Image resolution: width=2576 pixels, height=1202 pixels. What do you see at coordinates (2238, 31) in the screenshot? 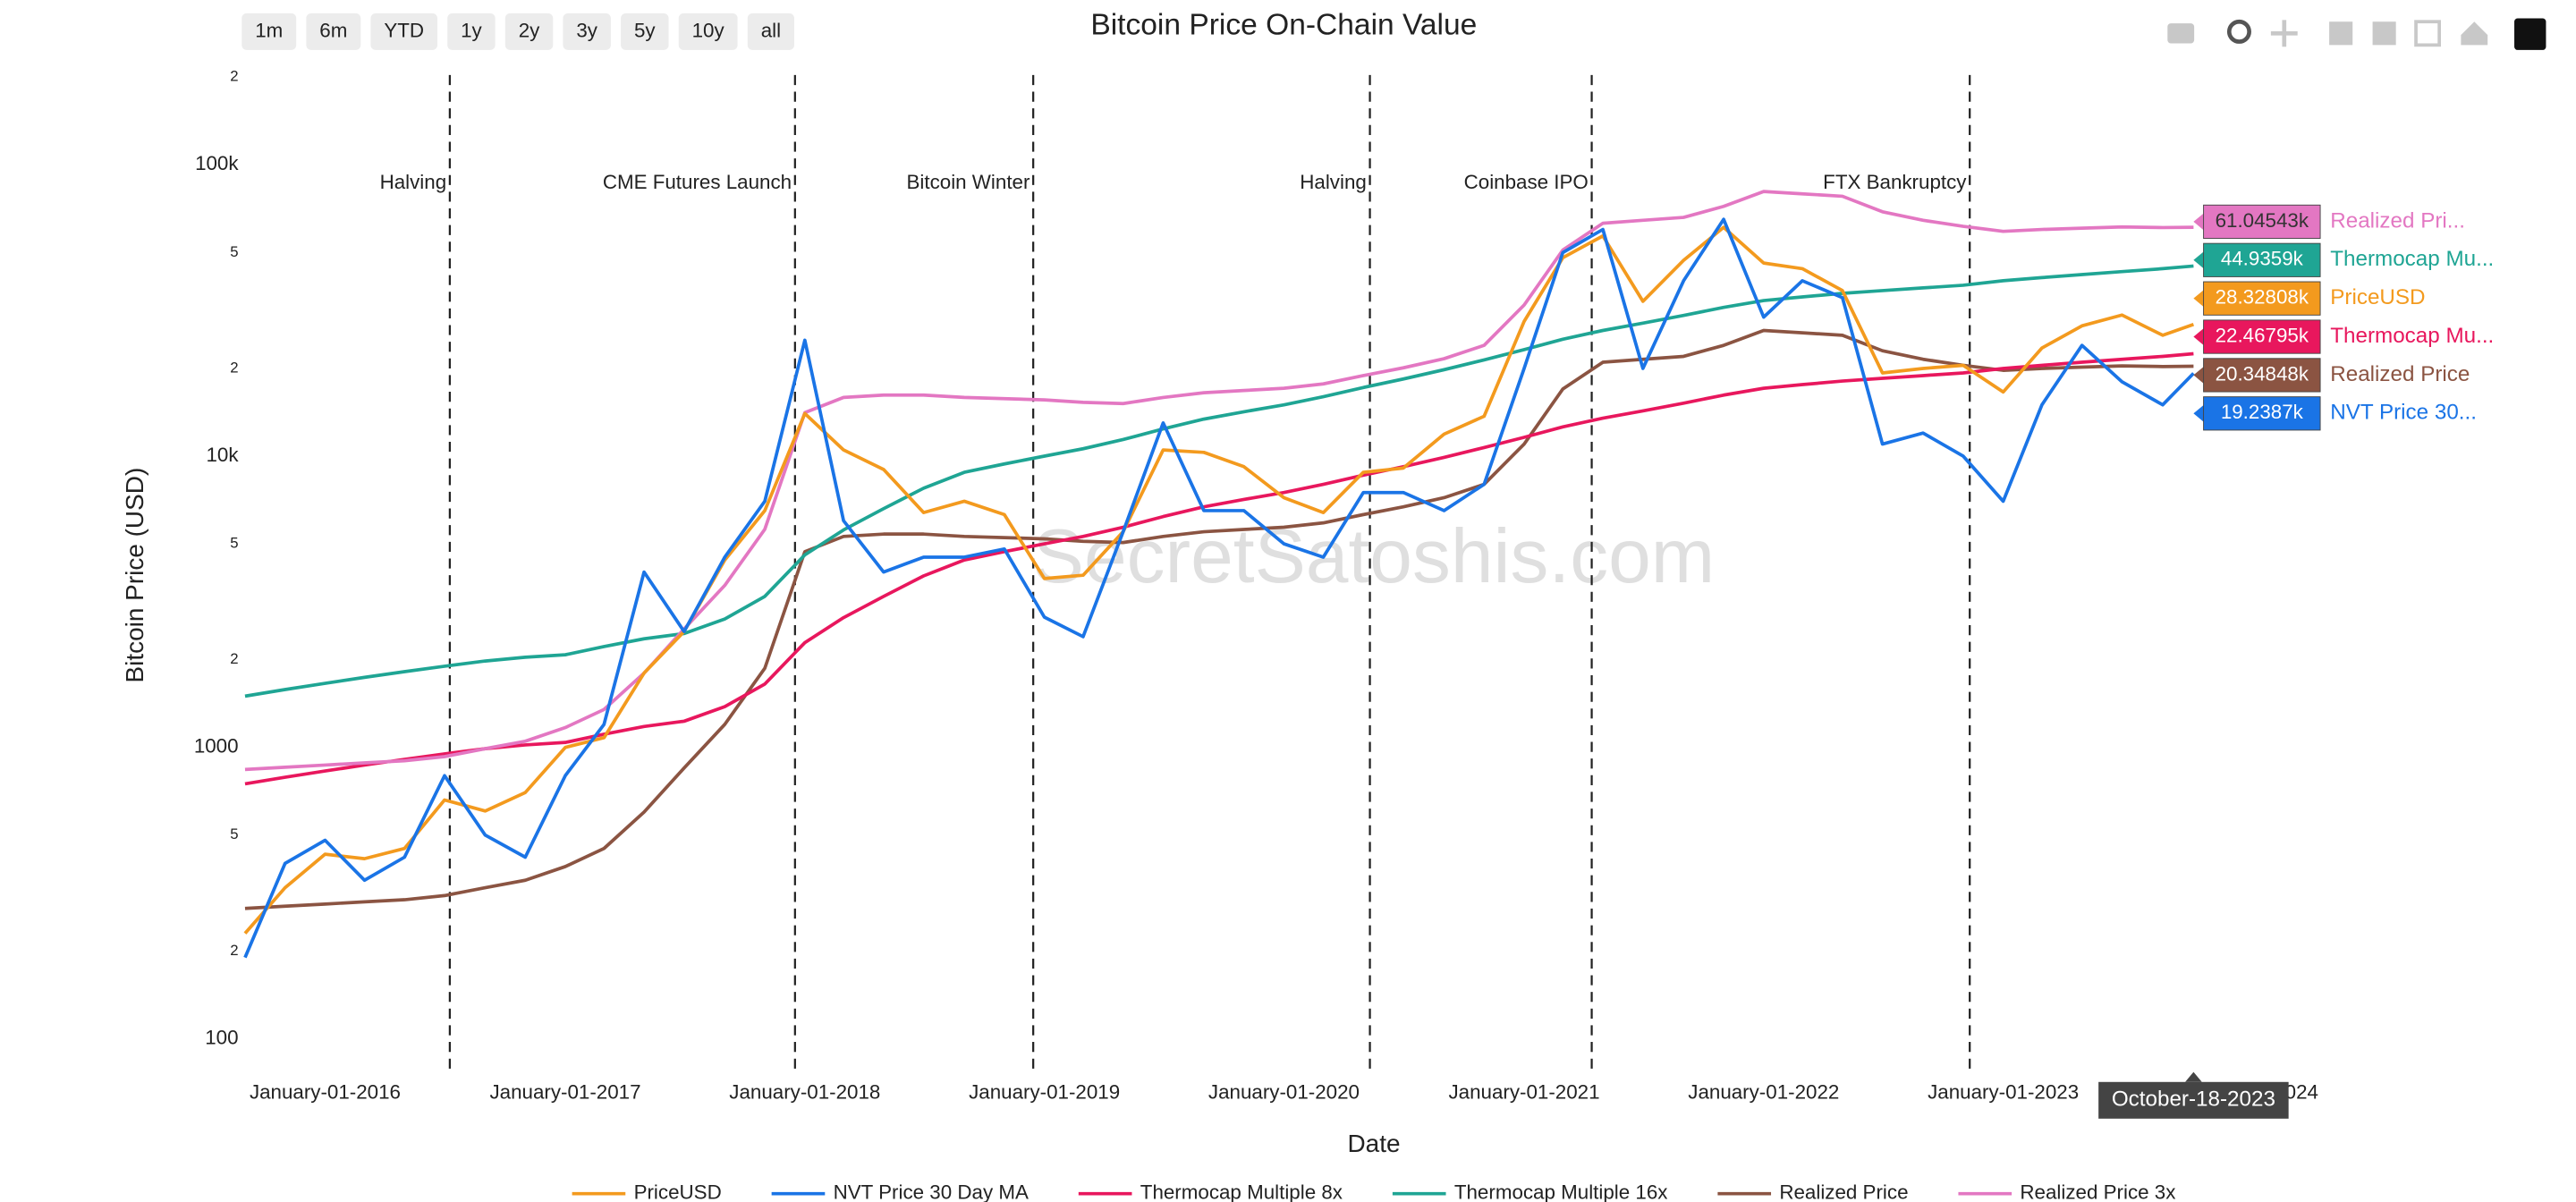
I see `zoom-icon` at bounding box center [2238, 31].